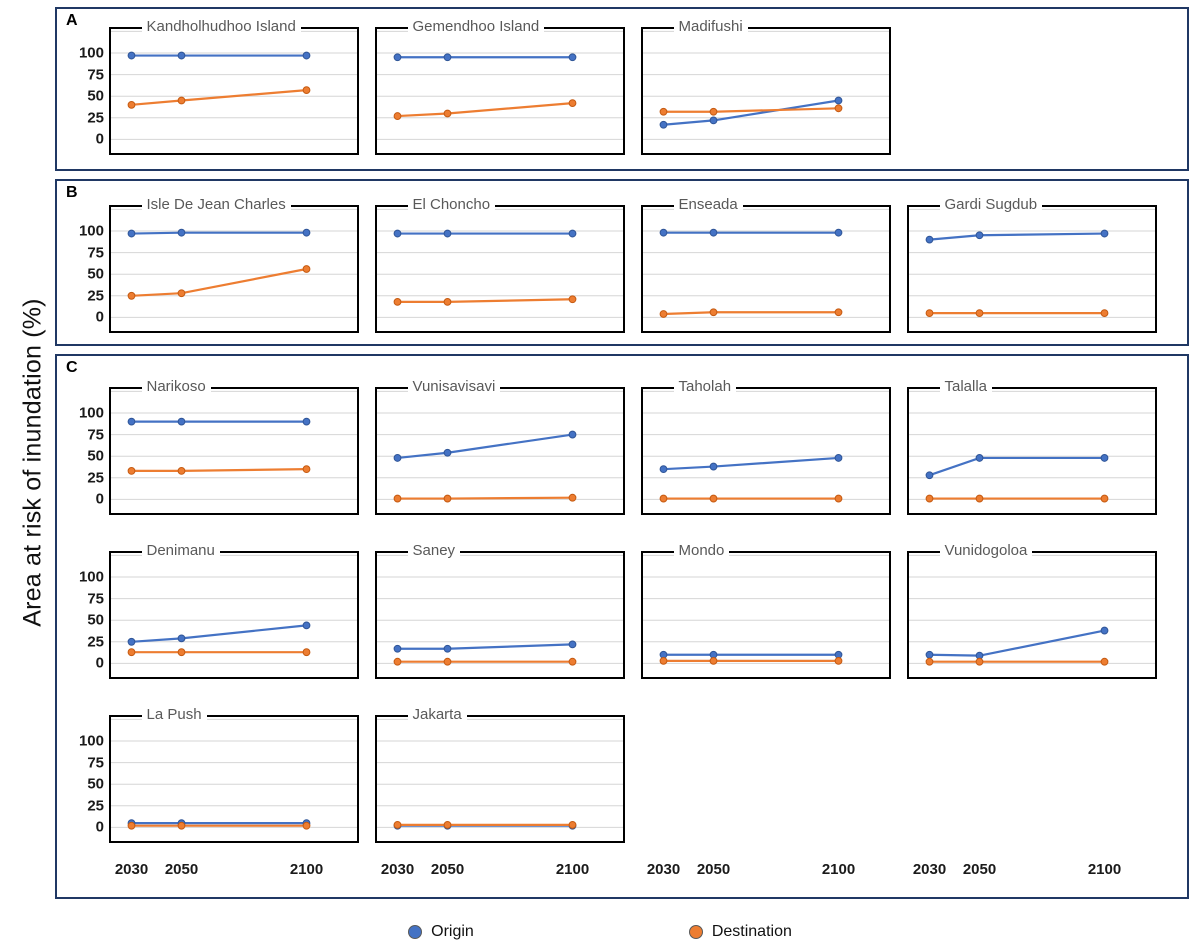  Describe the element at coordinates (766, 86) in the screenshot. I see `chart-madifushi: Madifushi` at that location.